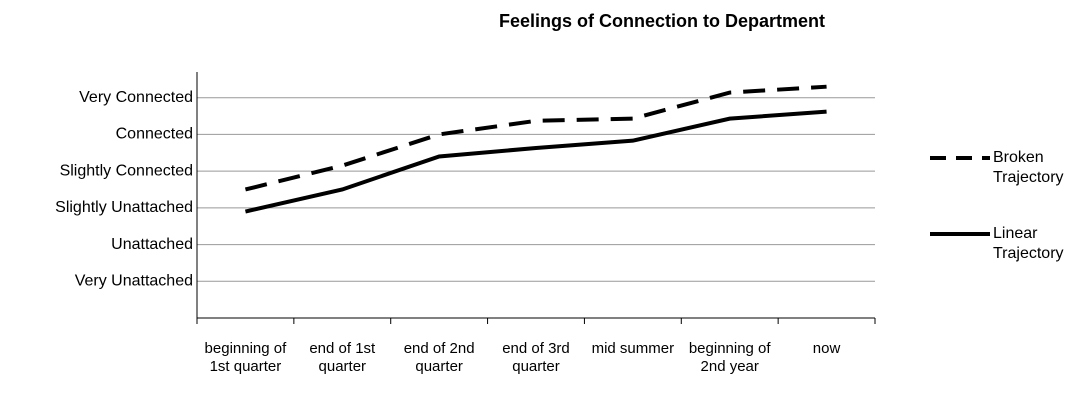 The height and width of the screenshot is (407, 1085). Describe the element at coordinates (245, 357) in the screenshot. I see `x-tick-label: beginning of 1st quarter` at that location.